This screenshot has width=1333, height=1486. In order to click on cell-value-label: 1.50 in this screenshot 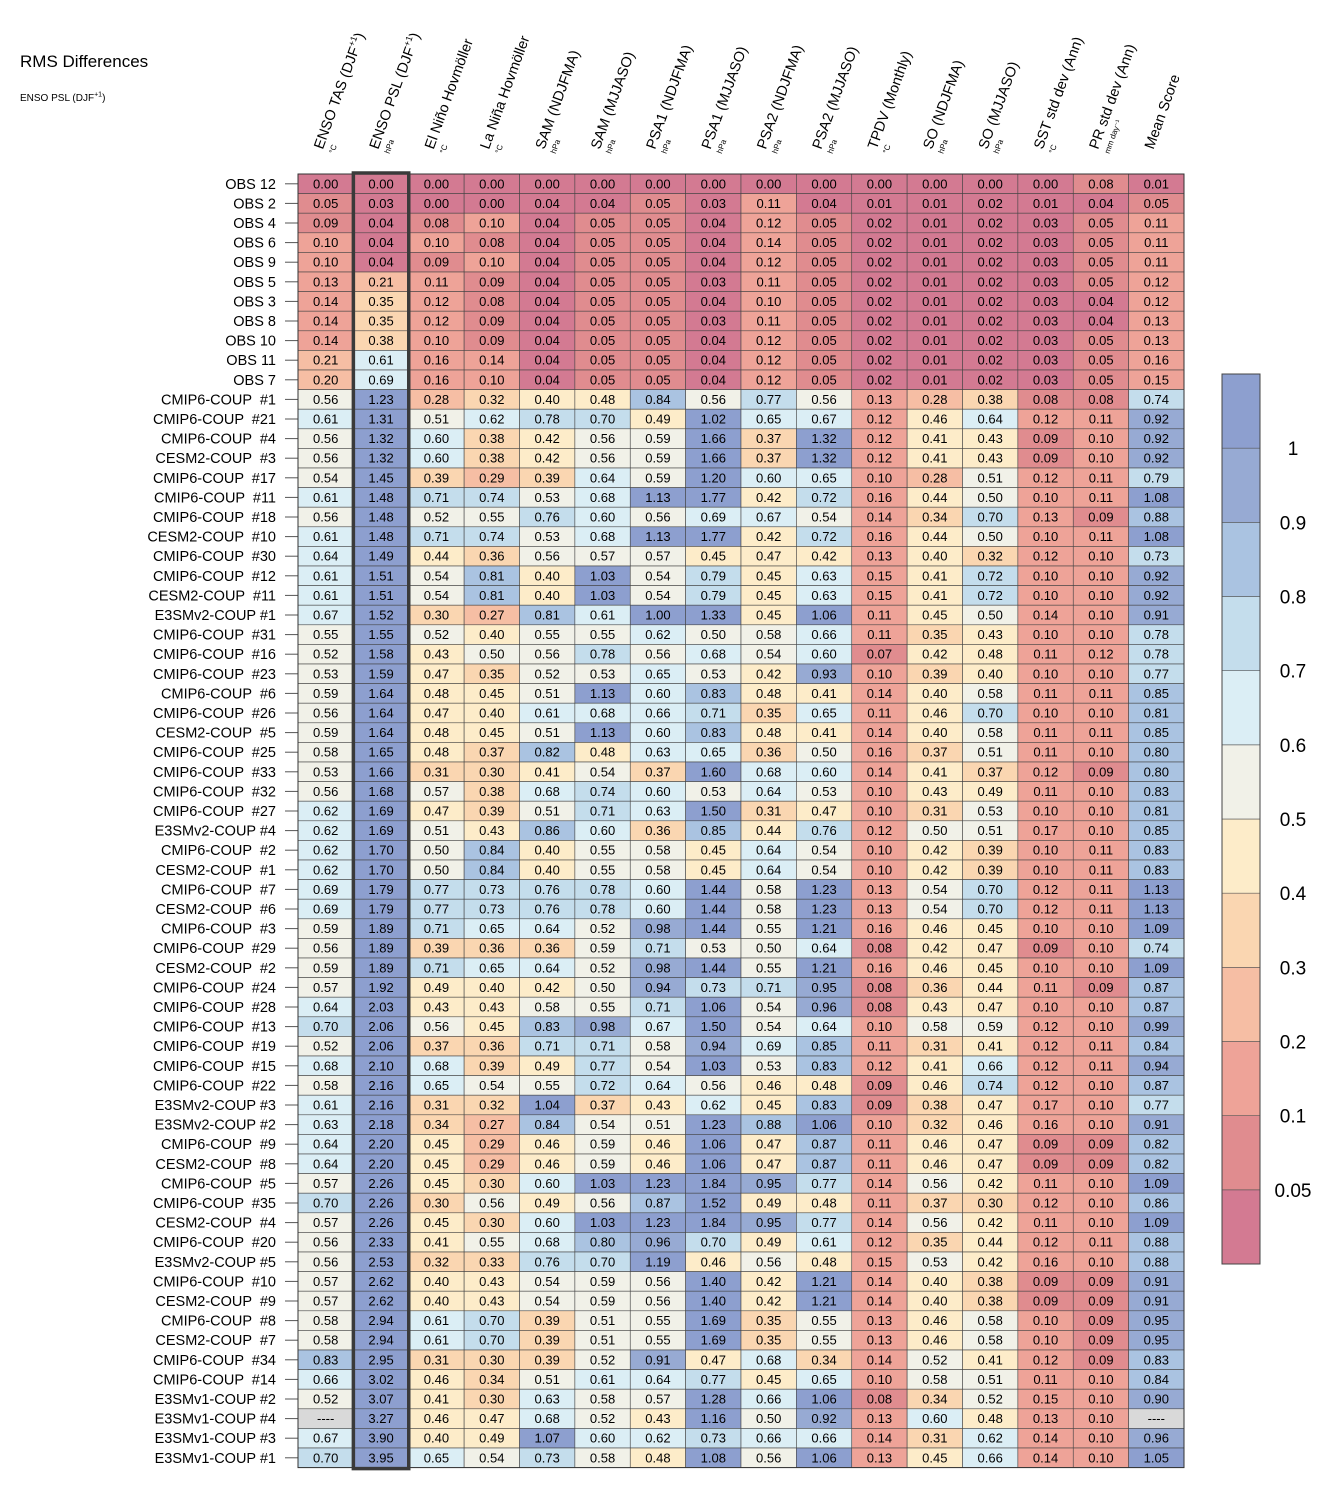, I will do `click(713, 811)`.